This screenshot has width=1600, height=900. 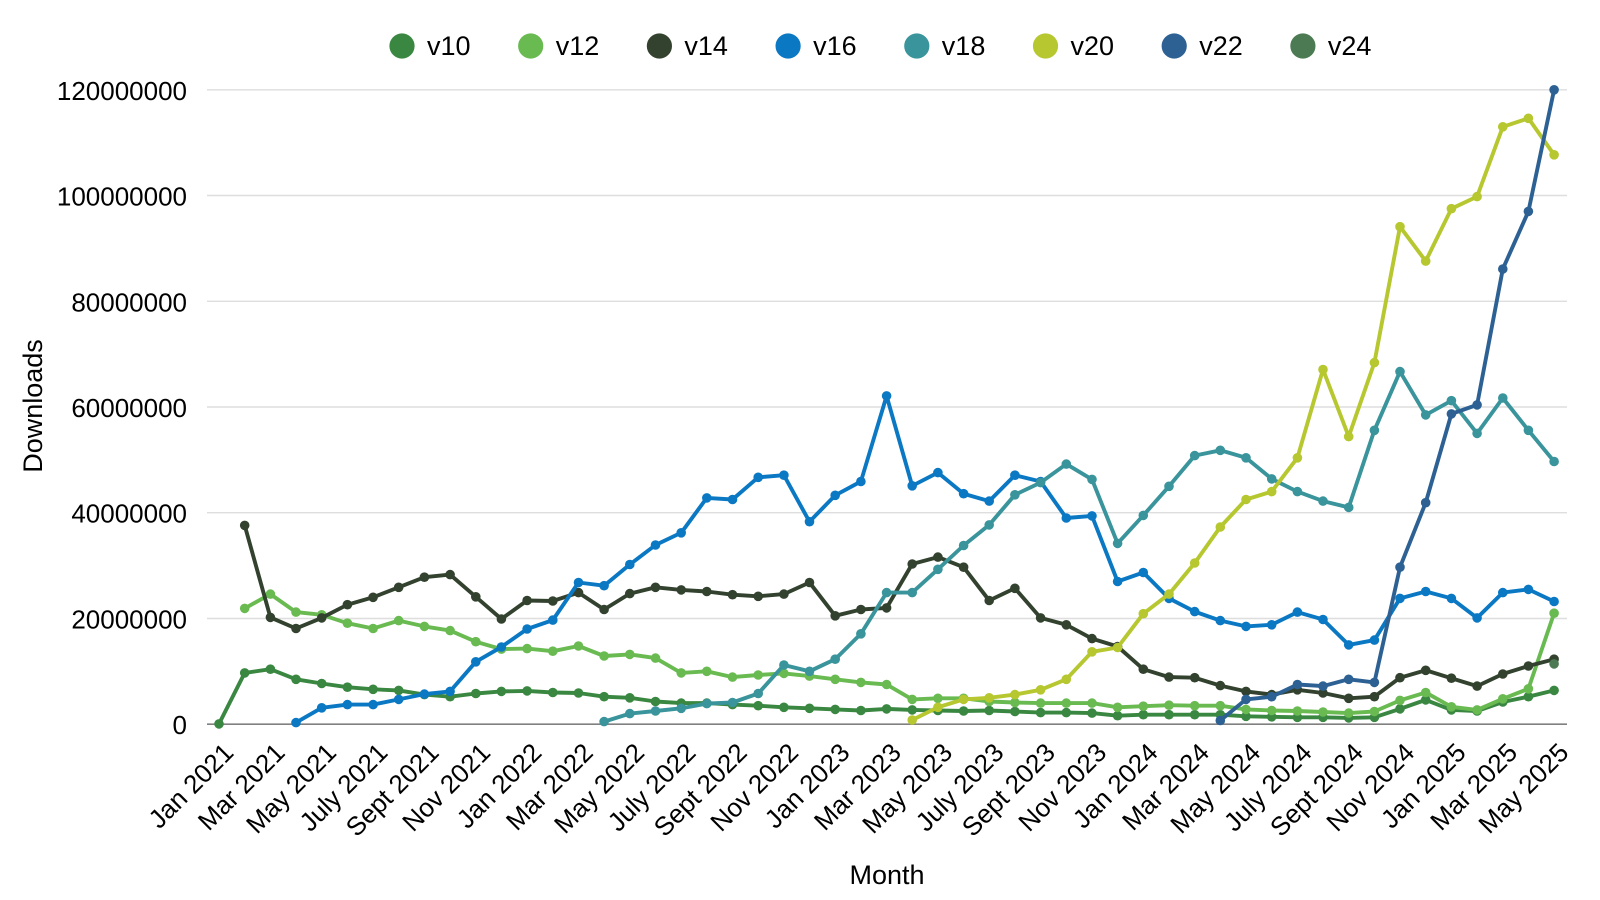 I want to click on svg-text: 0, so click(x=180, y=725).